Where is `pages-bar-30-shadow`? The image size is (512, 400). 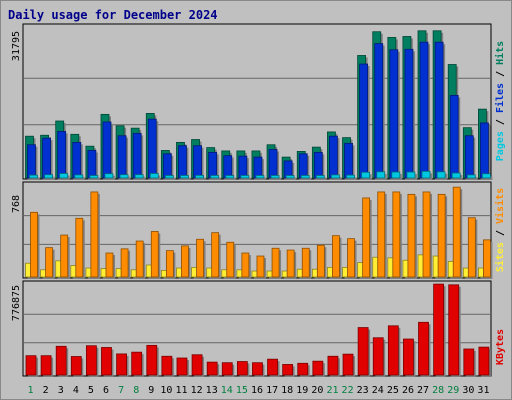 pages-bar-30-shadow is located at coordinates (473, 178).